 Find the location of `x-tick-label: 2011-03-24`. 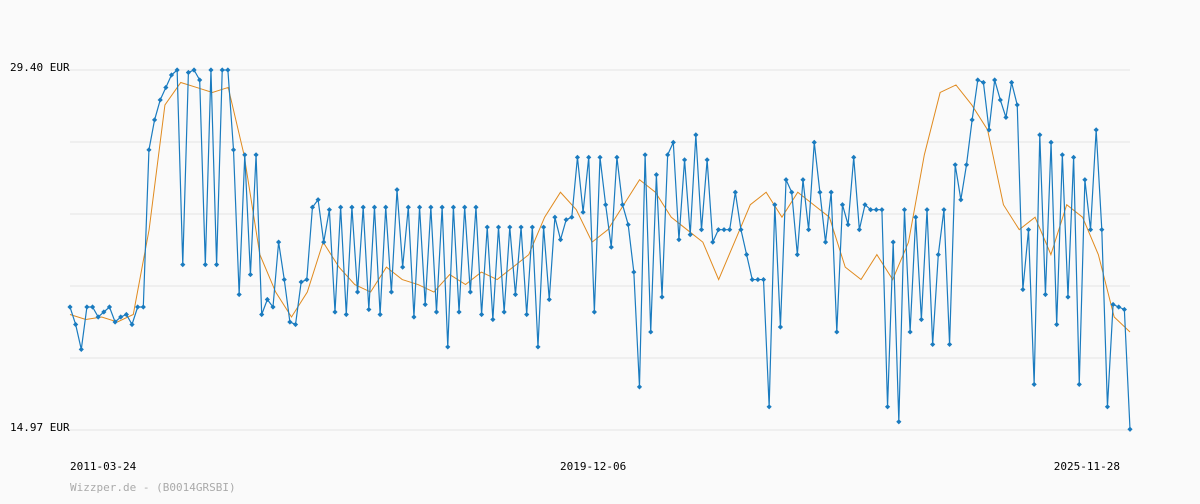

x-tick-label: 2011-03-24 is located at coordinates (103, 466).